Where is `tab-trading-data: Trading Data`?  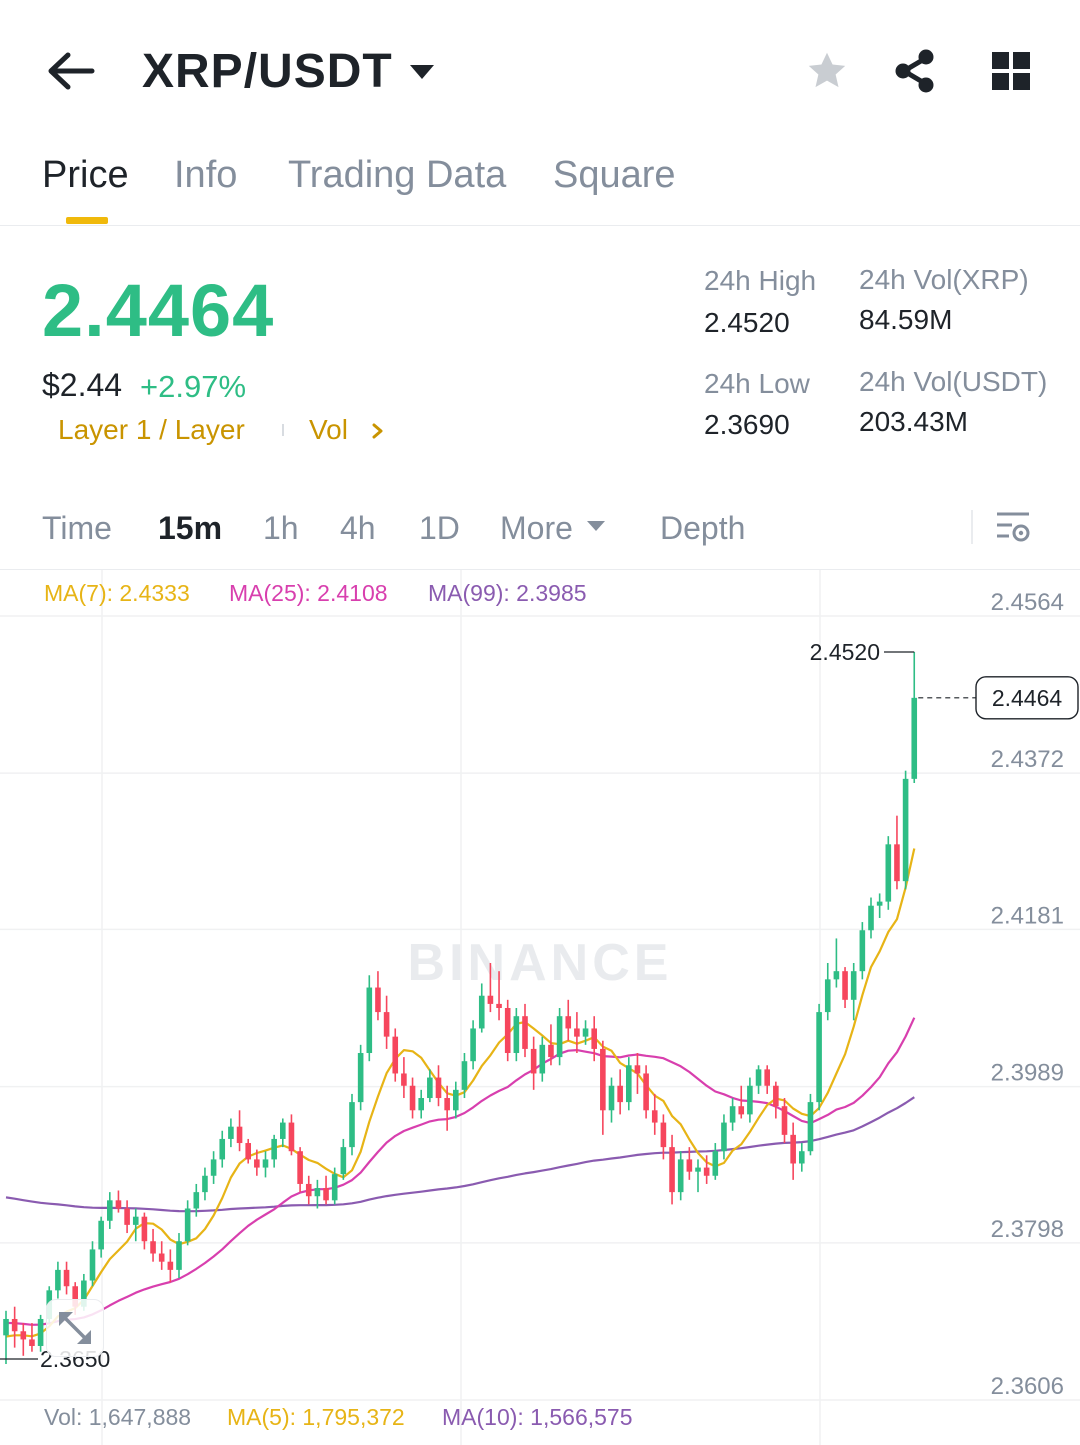 tab-trading-data: Trading Data is located at coordinates (397, 175).